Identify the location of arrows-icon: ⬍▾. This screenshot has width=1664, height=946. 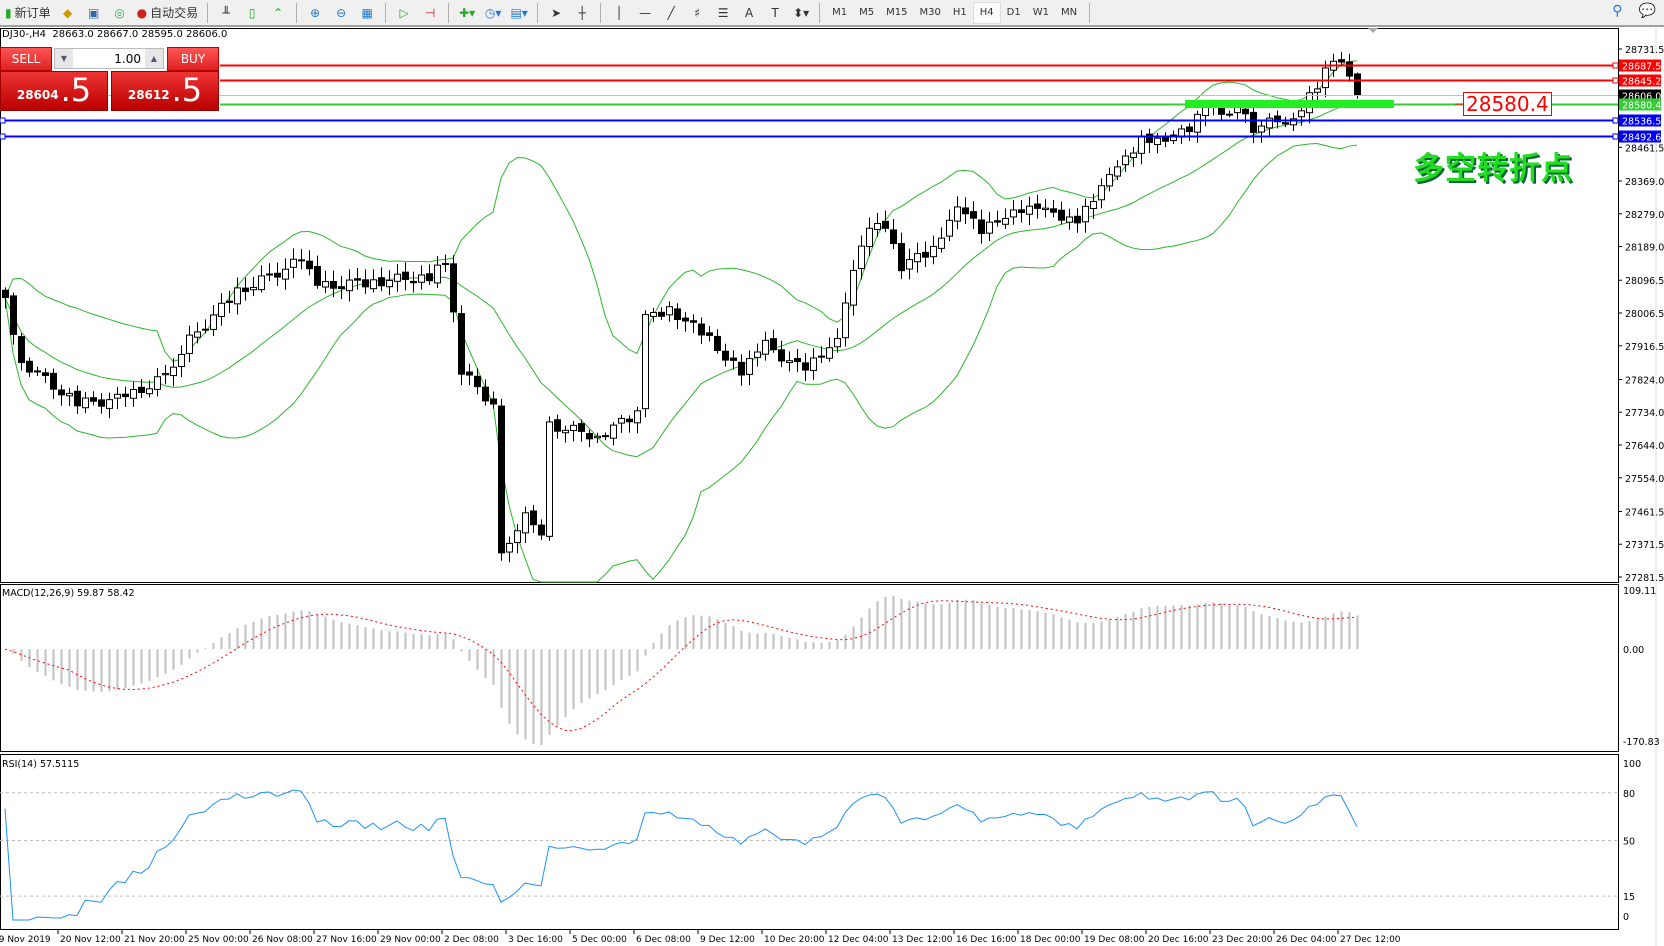
(801, 12).